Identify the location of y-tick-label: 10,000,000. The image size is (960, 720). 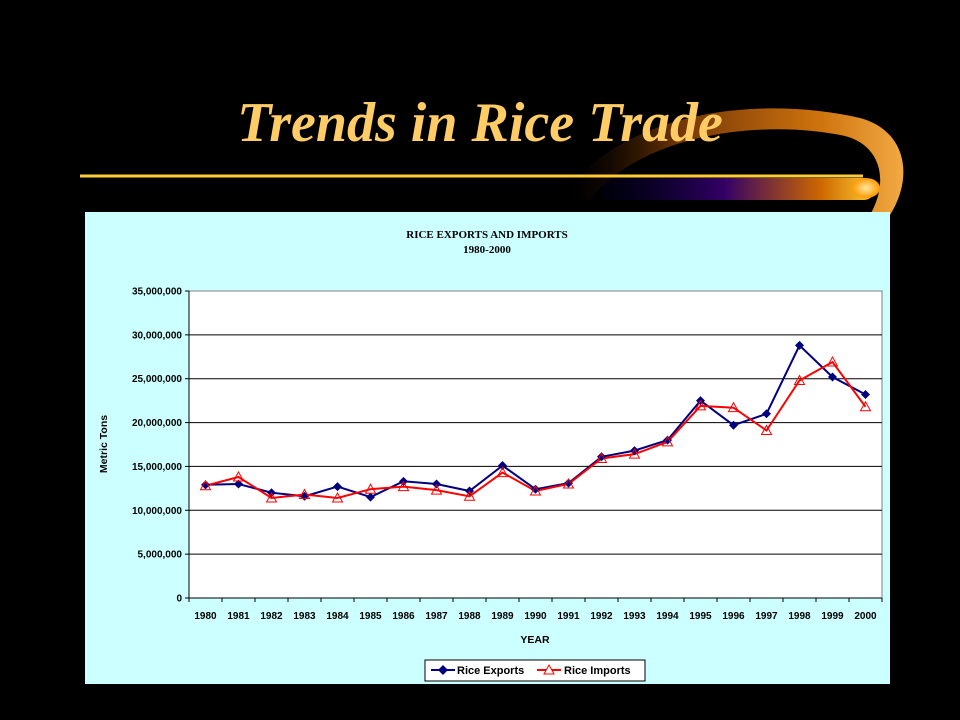
(157, 511).